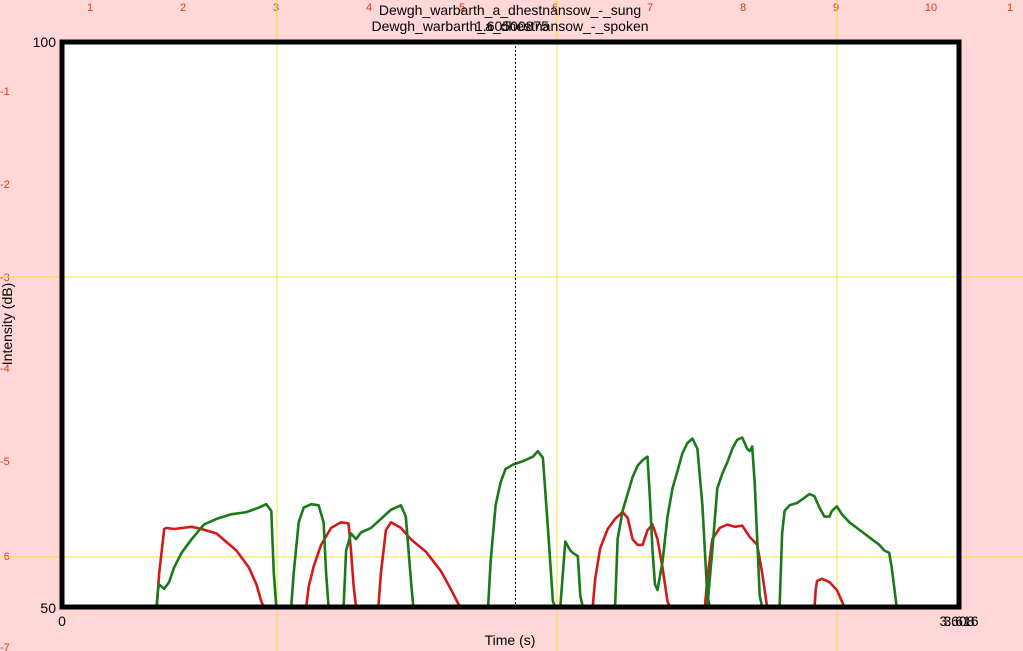  What do you see at coordinates (462, 8) in the screenshot?
I see `ruler-top-label: 5` at bounding box center [462, 8].